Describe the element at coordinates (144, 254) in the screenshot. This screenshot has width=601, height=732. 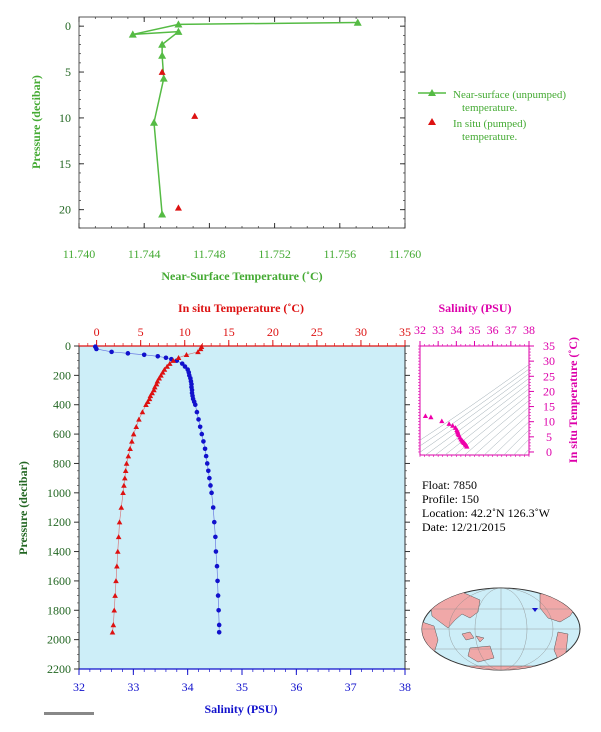
I see `x-tick-label: 11.744` at that location.